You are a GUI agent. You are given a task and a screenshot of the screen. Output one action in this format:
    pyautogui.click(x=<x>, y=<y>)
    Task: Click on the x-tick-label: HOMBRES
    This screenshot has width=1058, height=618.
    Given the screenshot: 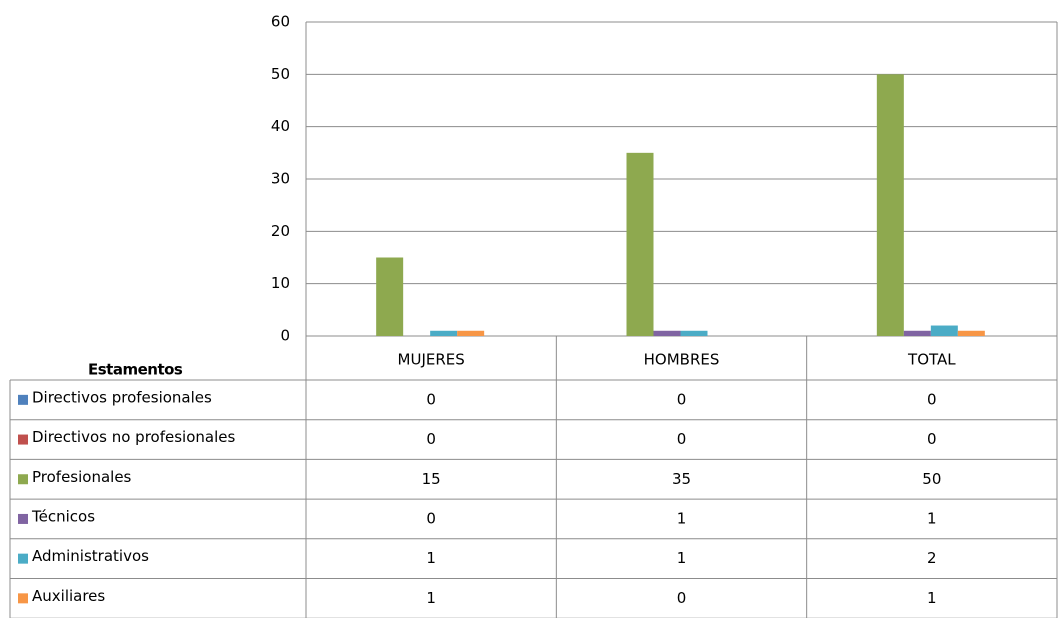 What is the action you would take?
    pyautogui.click(x=682, y=360)
    